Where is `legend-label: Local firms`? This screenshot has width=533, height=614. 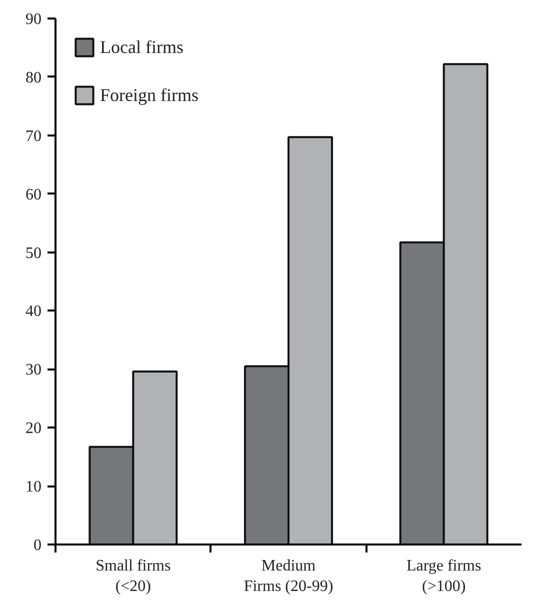
legend-label: Local firms is located at coordinates (142, 47).